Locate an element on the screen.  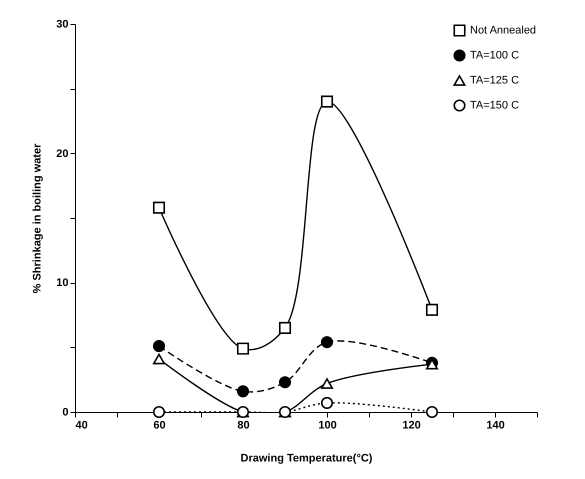
x-tick-label: 100 is located at coordinates (327, 426).